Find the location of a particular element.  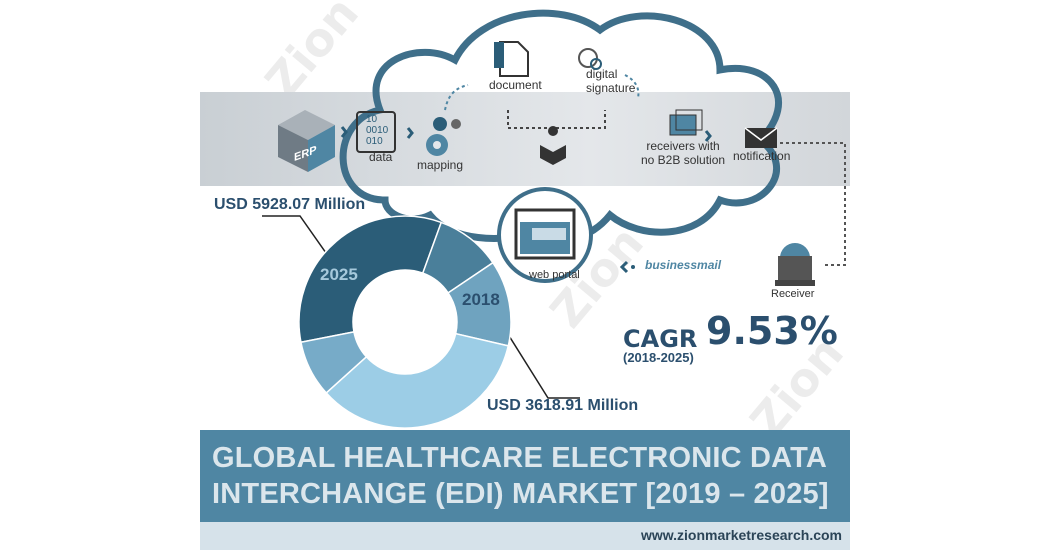

donut-chart is located at coordinates (405, 322).